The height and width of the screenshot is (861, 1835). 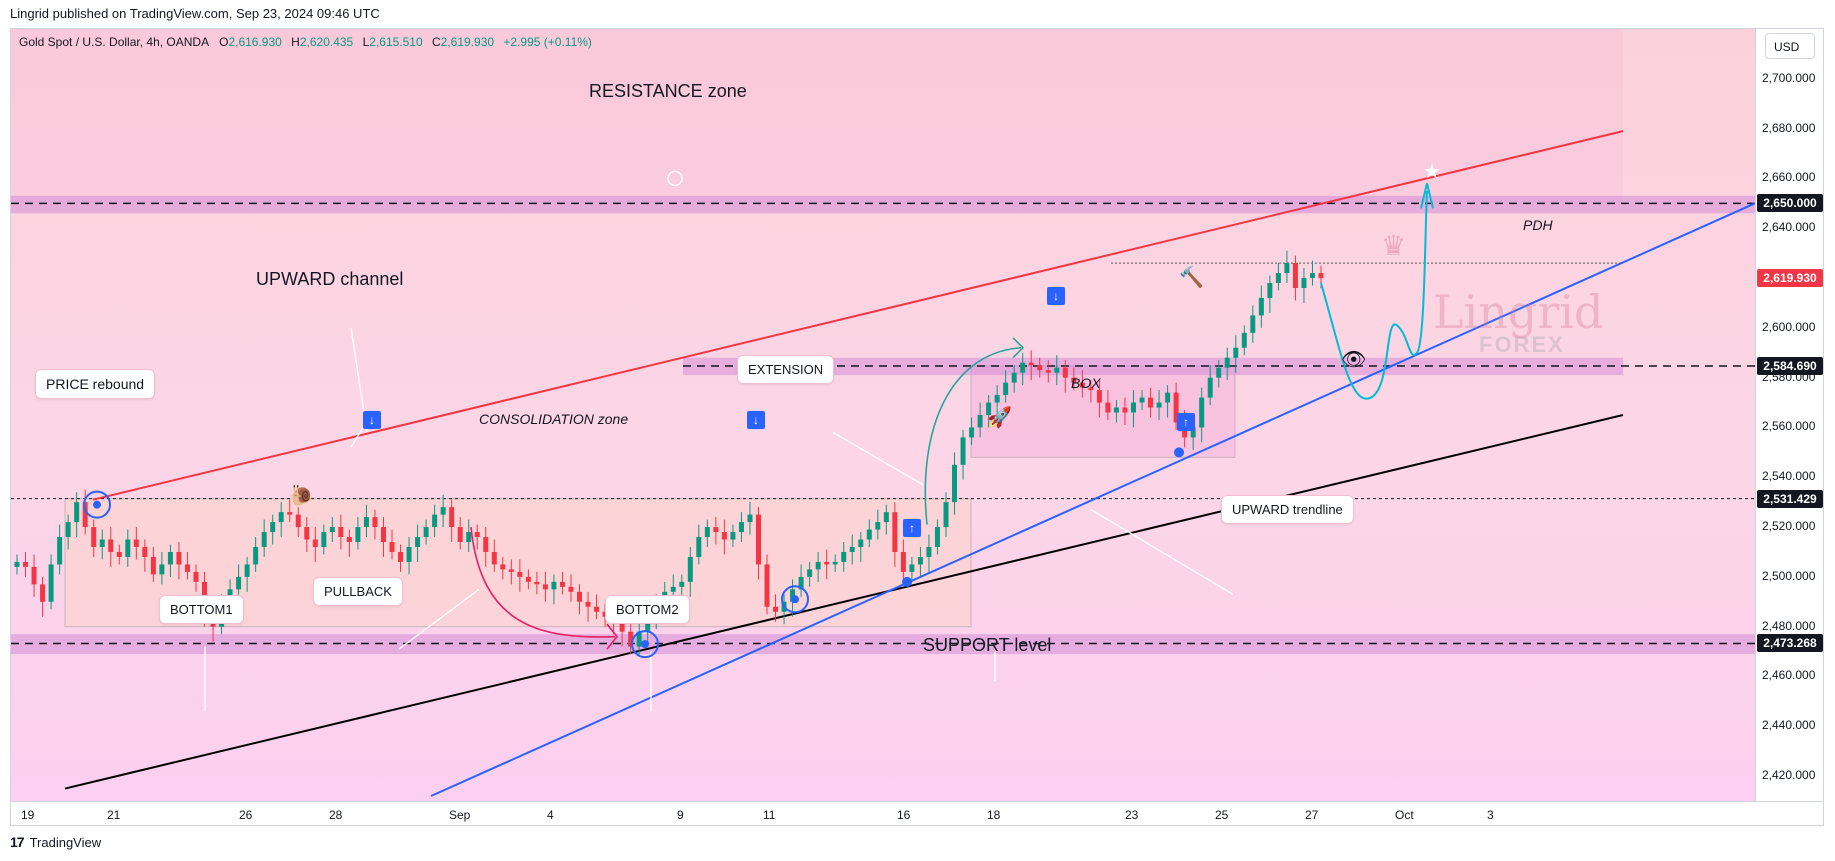 I want to click on time-tick: 16, so click(x=904, y=815).